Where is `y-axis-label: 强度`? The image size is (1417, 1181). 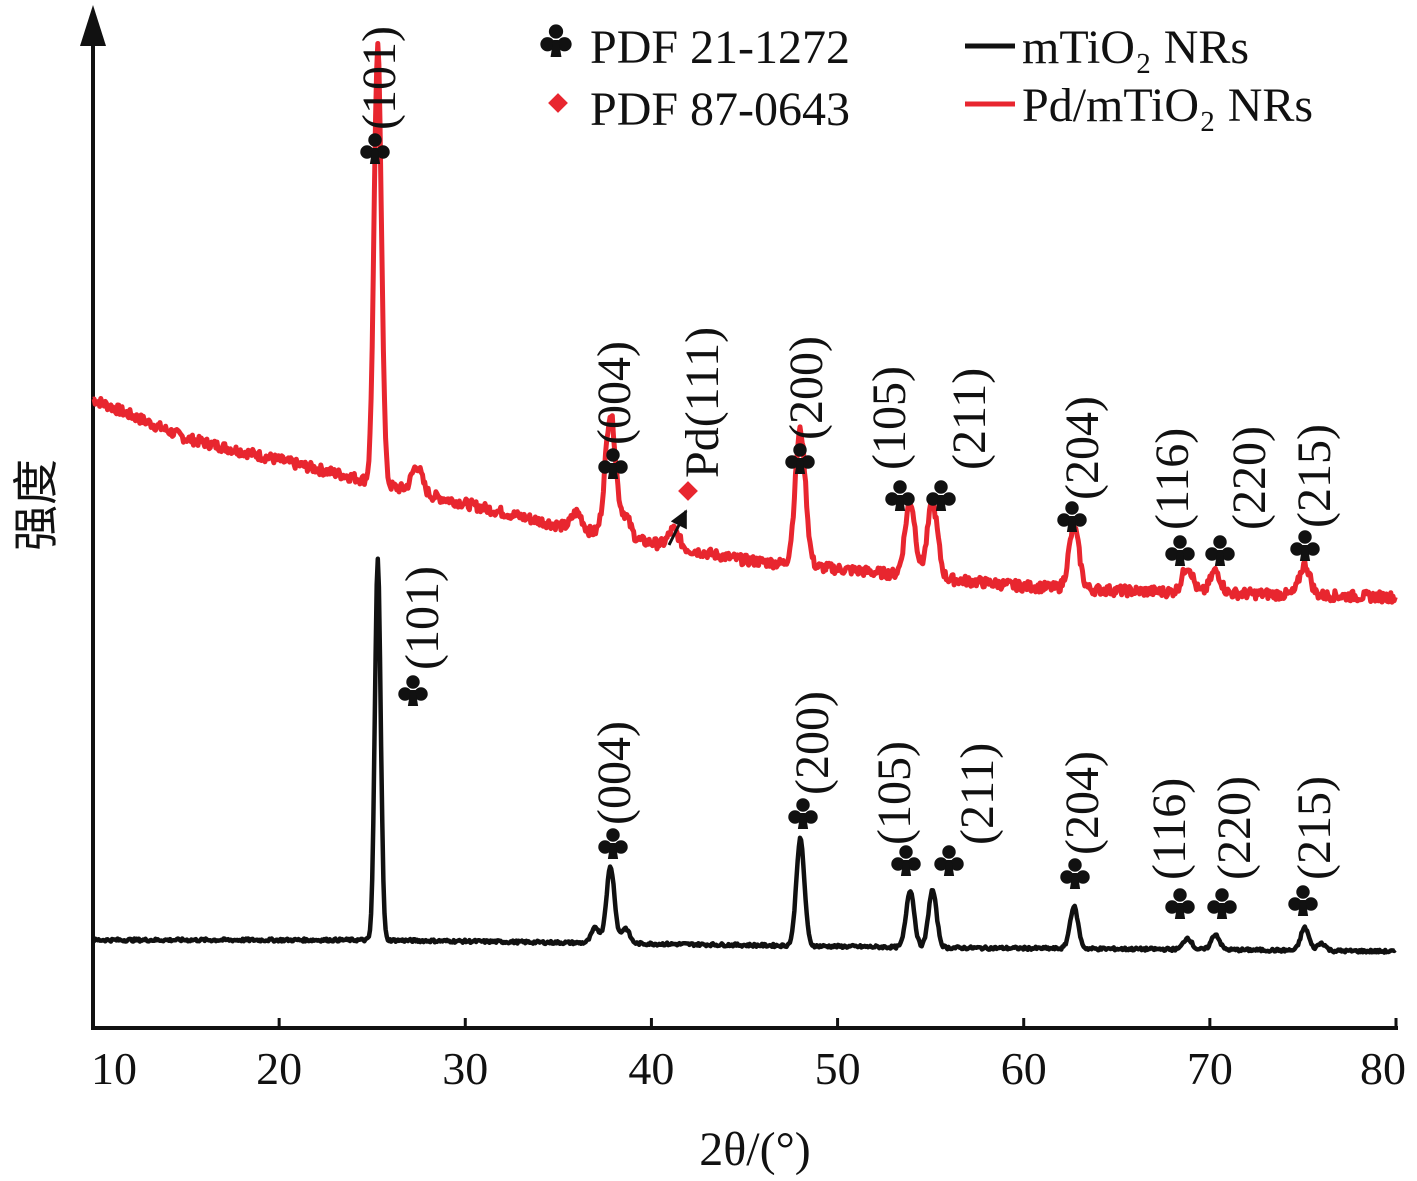 y-axis-label: 强度 is located at coordinates (36, 505).